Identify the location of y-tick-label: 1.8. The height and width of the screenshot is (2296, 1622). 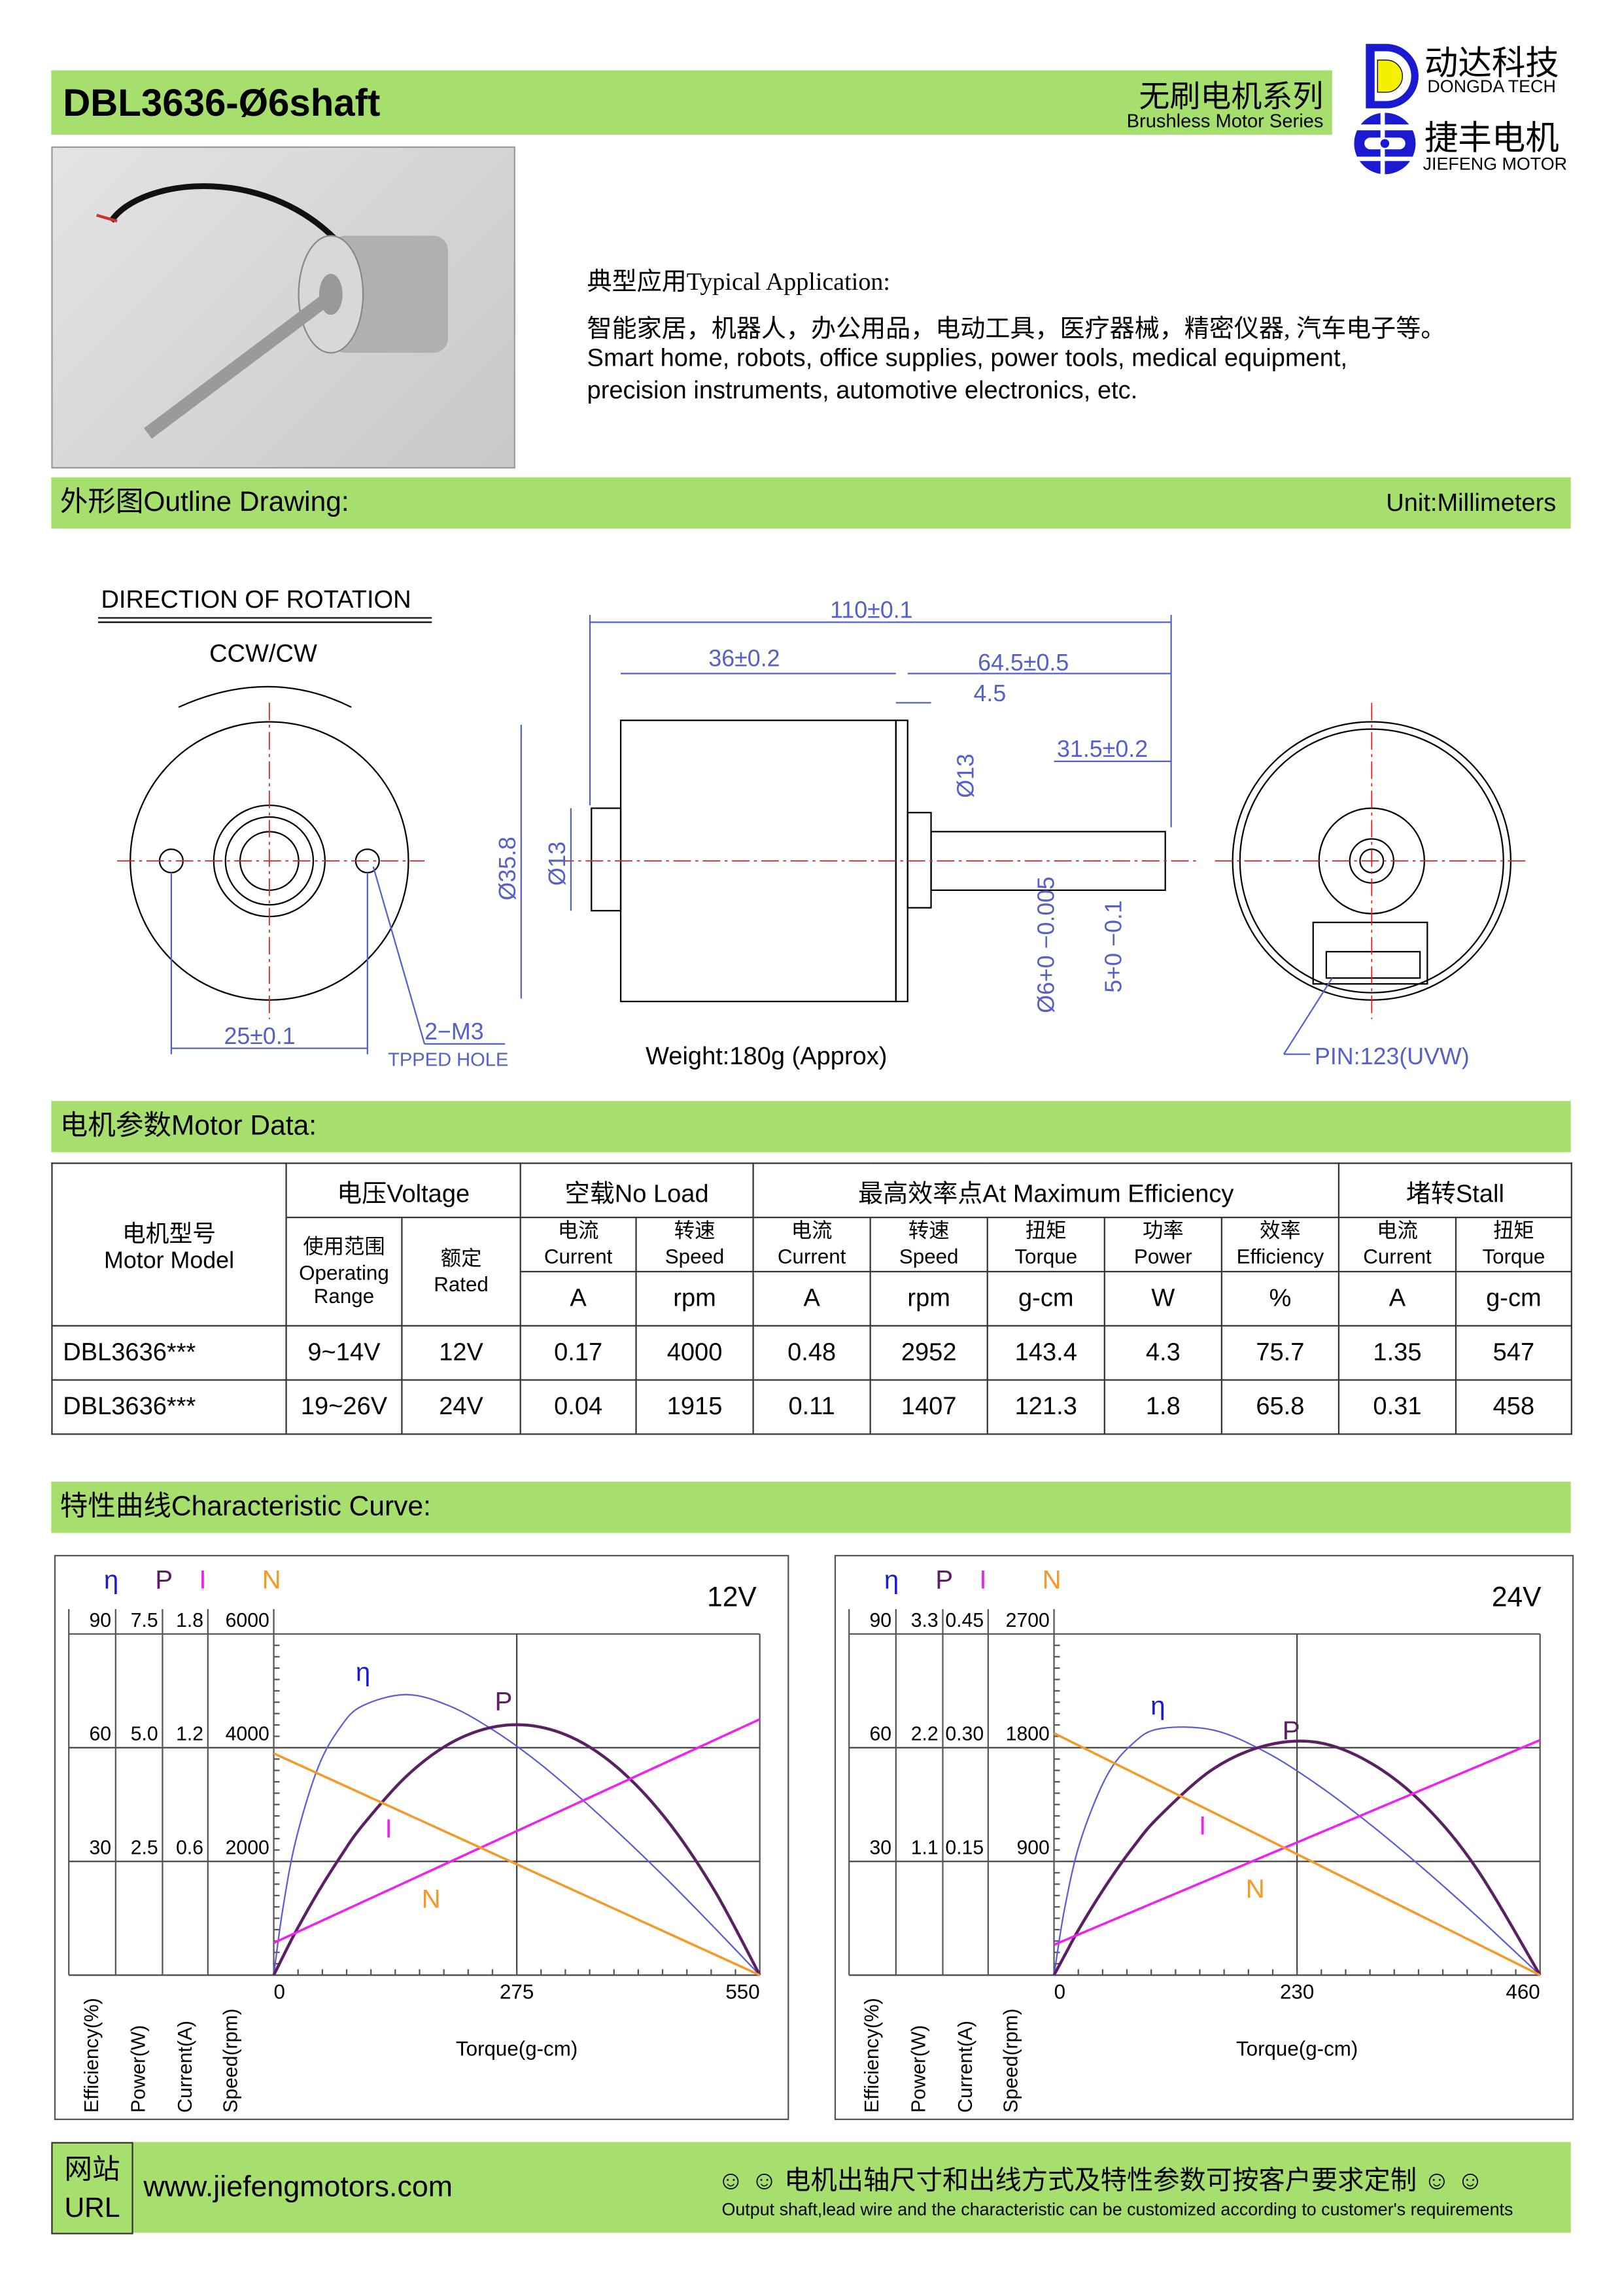
(189, 1620).